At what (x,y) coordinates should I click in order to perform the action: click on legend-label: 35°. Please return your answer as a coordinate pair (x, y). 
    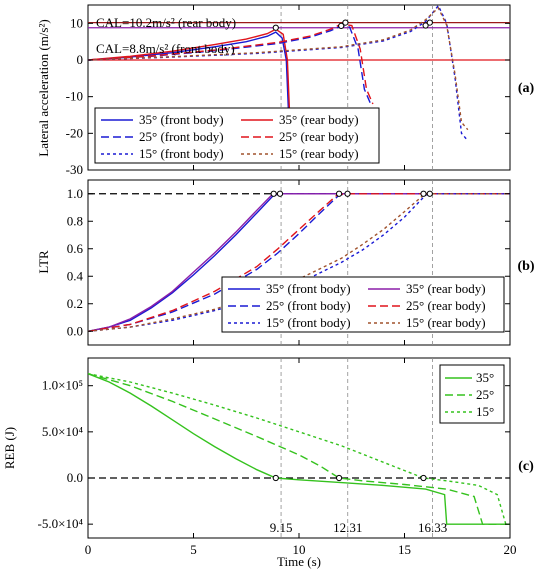
    Looking at the image, I should click on (485, 377).